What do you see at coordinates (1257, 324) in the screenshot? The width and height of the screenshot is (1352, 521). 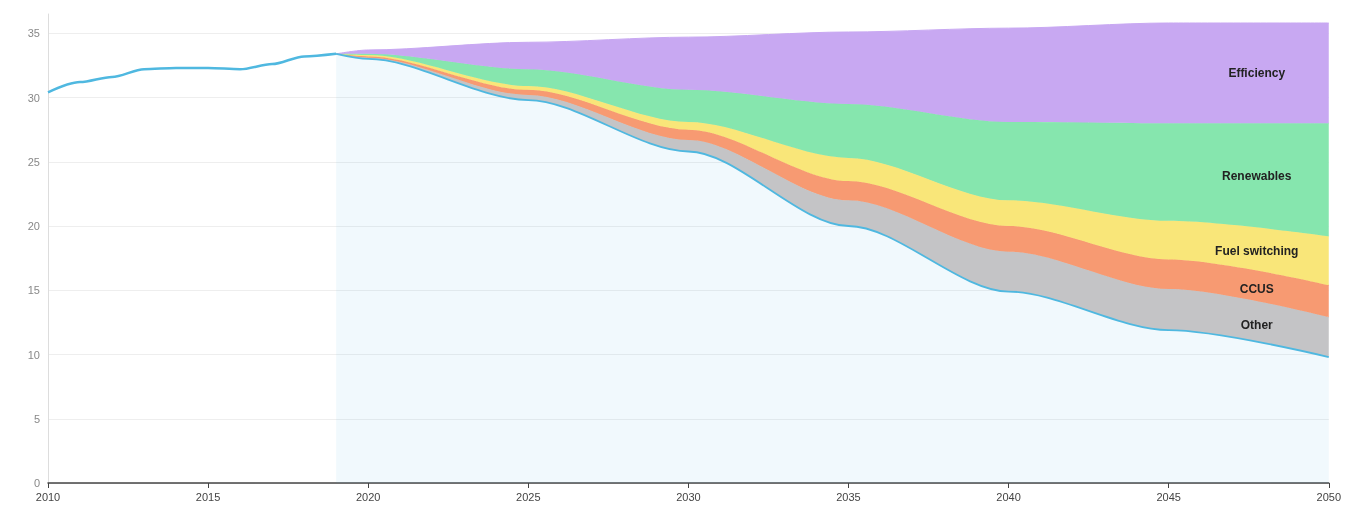 I see `series-label: Other` at bounding box center [1257, 324].